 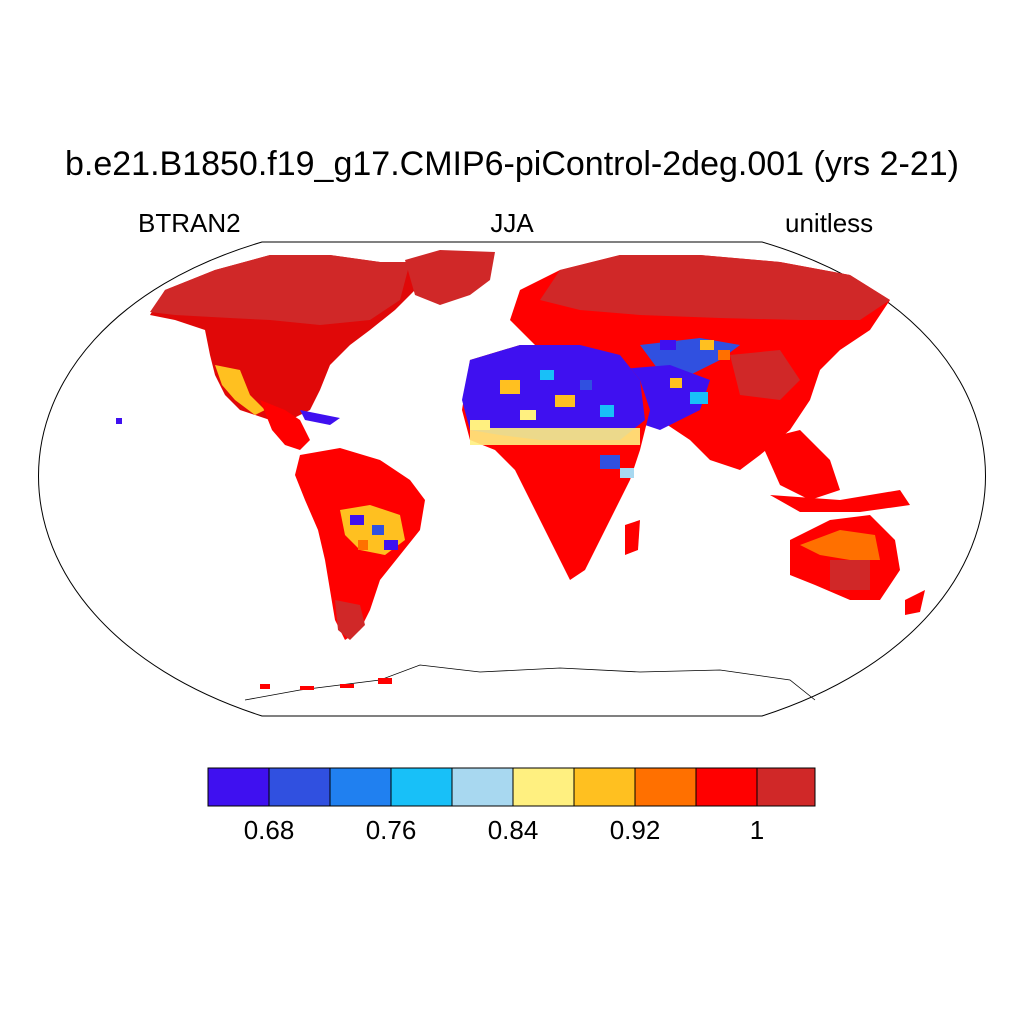 What do you see at coordinates (555, 436) in the screenshot?
I see `sahel-band` at bounding box center [555, 436].